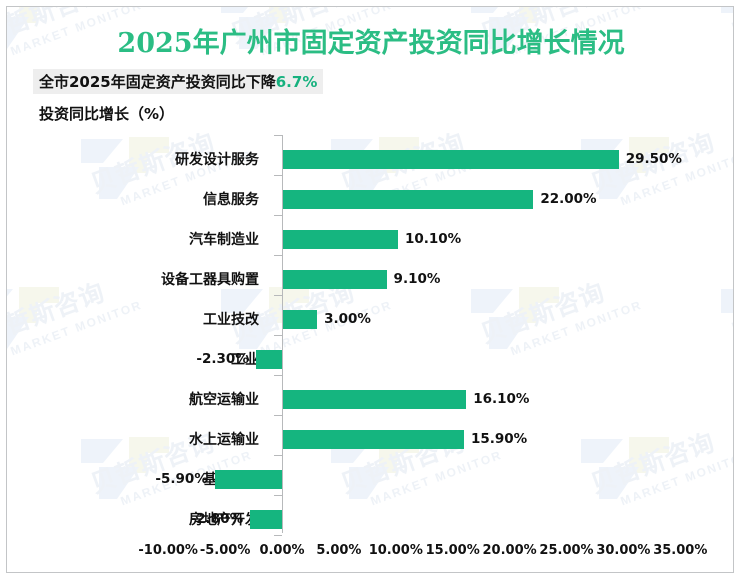 The width and height of the screenshot is (742, 581). Describe the element at coordinates (417, 279) in the screenshot. I see `bar-value-label: 9.10%` at that location.